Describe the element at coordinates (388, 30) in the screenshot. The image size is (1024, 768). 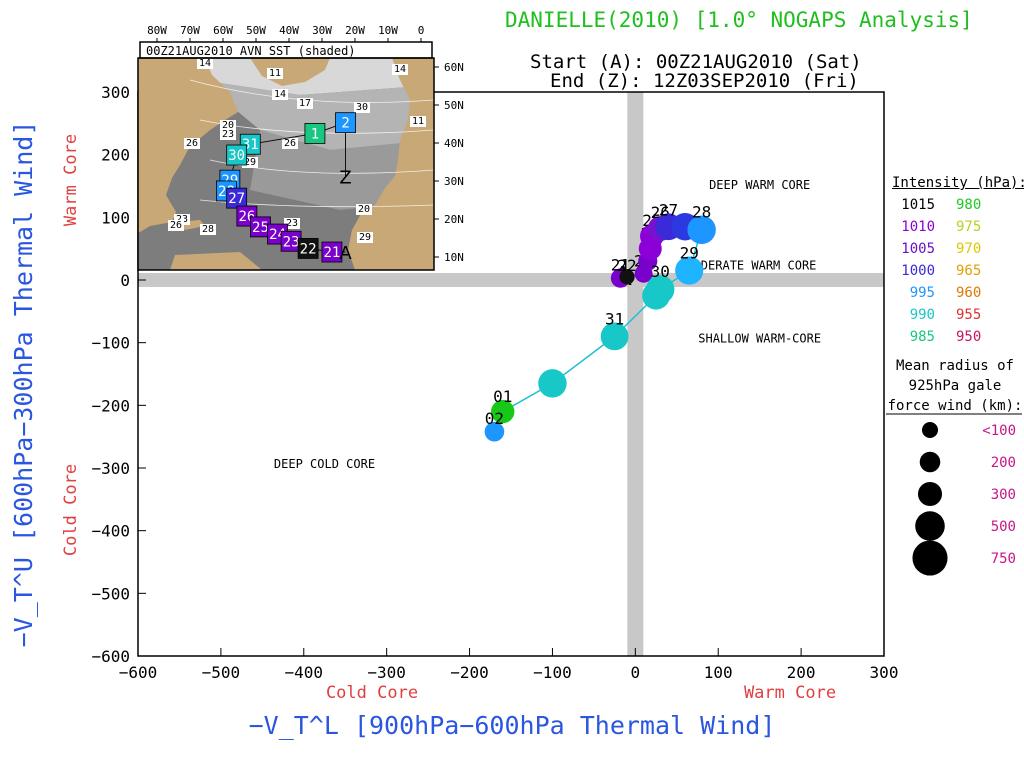
I see `lon-label: 10W` at that location.